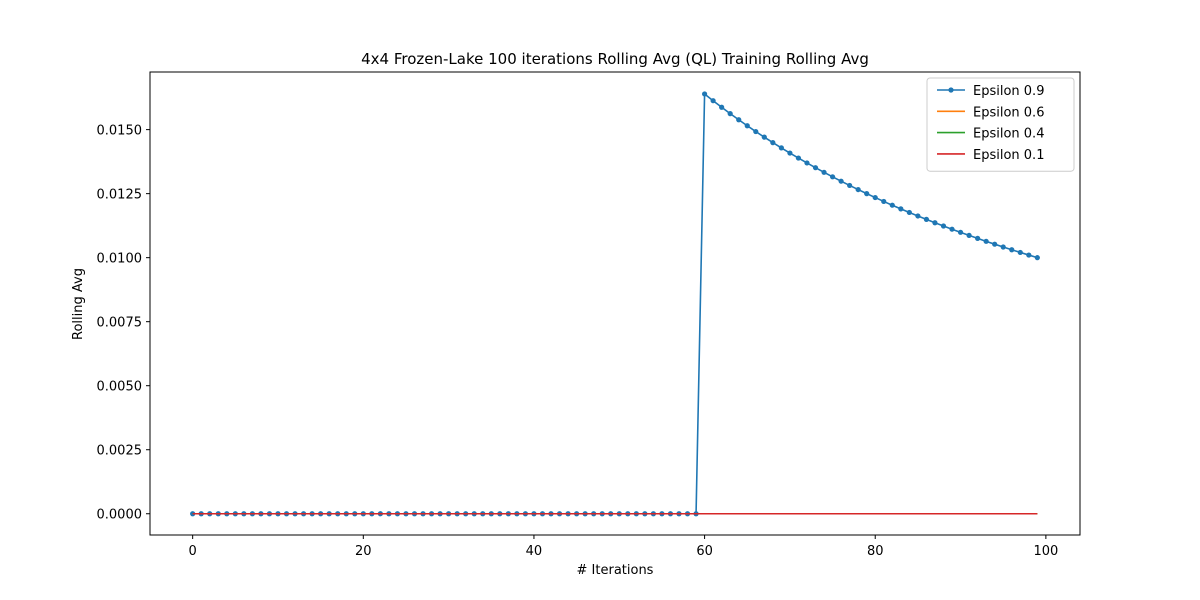 This screenshot has height=600, width=1200. I want to click on y-tick-label-5: 0.0125, so click(120, 195).